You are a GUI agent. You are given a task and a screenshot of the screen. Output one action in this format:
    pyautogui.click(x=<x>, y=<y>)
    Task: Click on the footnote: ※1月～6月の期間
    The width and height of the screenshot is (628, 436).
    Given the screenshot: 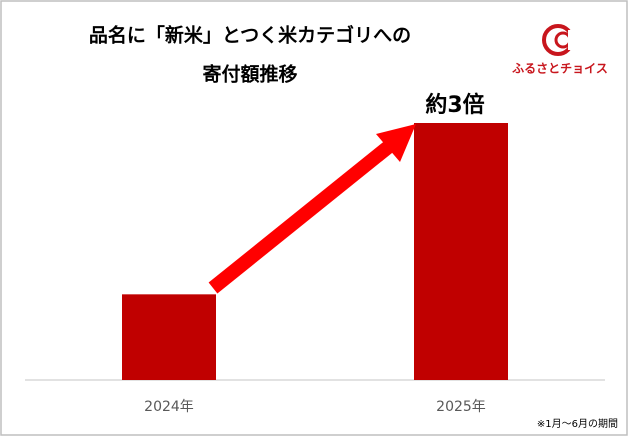 What is the action you would take?
    pyautogui.click(x=577, y=424)
    